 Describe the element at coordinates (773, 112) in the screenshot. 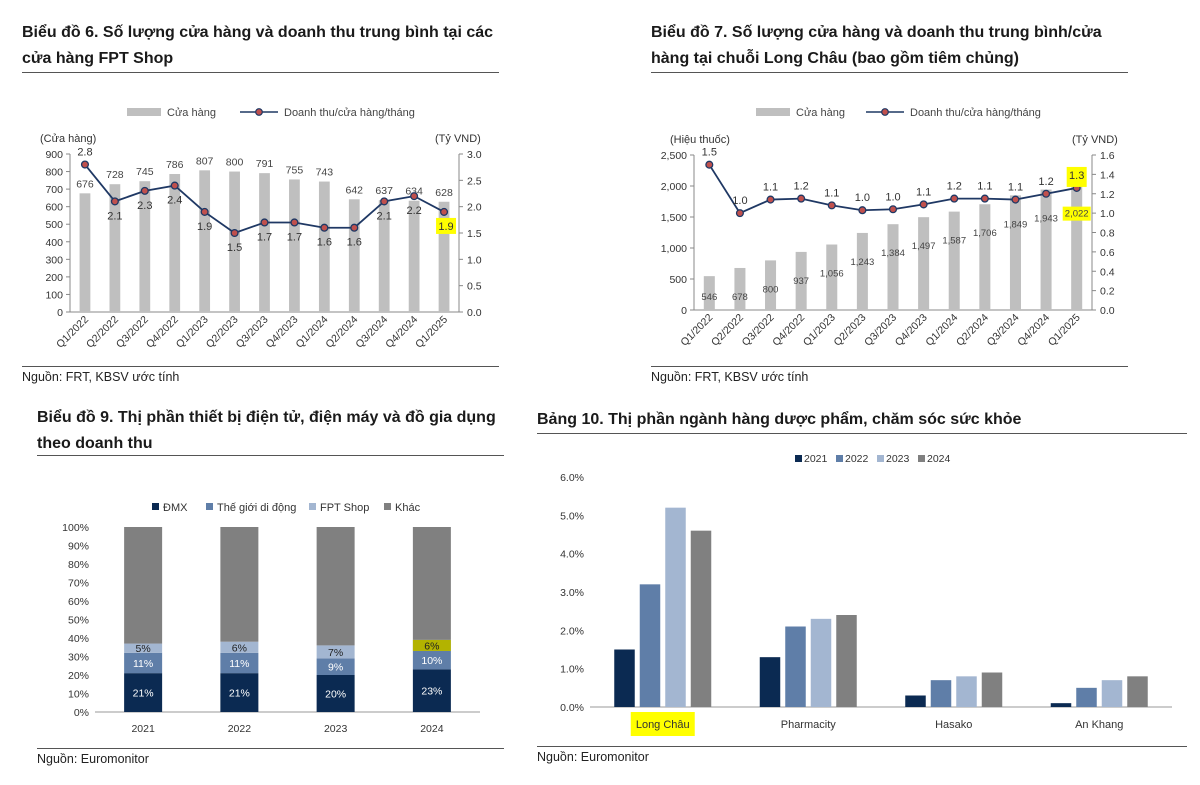

I see `legend-swatch-bars` at that location.